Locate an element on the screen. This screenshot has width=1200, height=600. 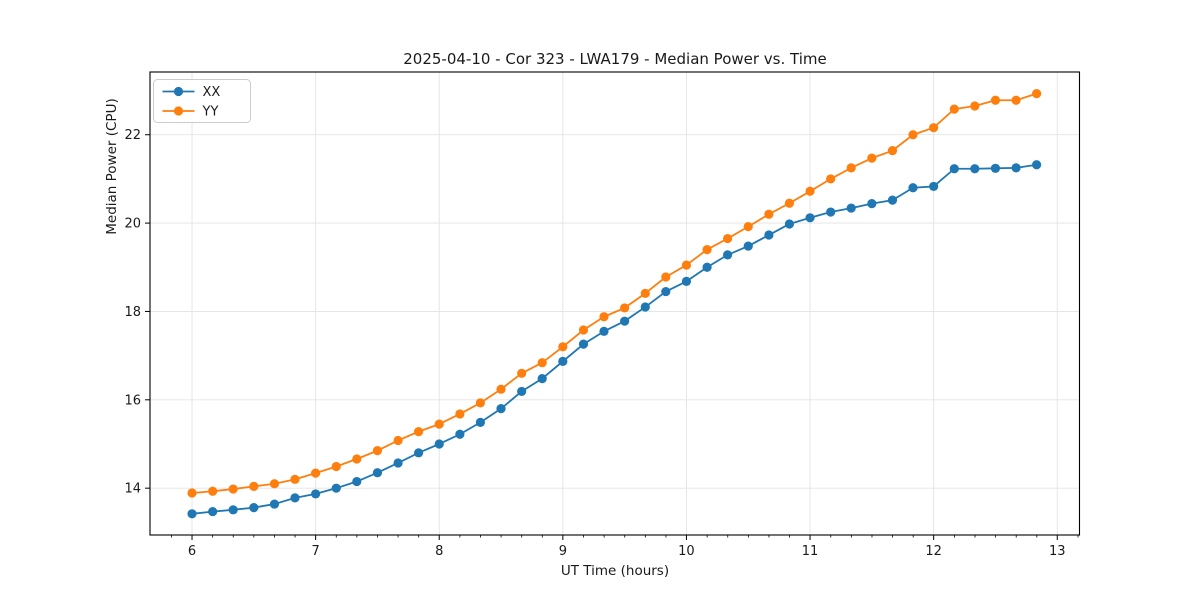
x-tick-label: 7 is located at coordinates (315, 551).